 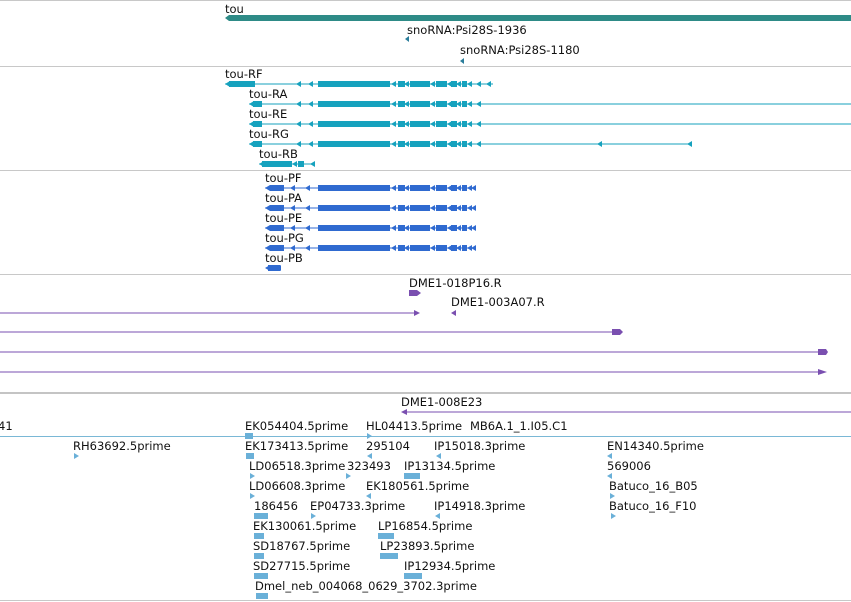 I want to click on est-label: 323493, so click(x=369, y=466).